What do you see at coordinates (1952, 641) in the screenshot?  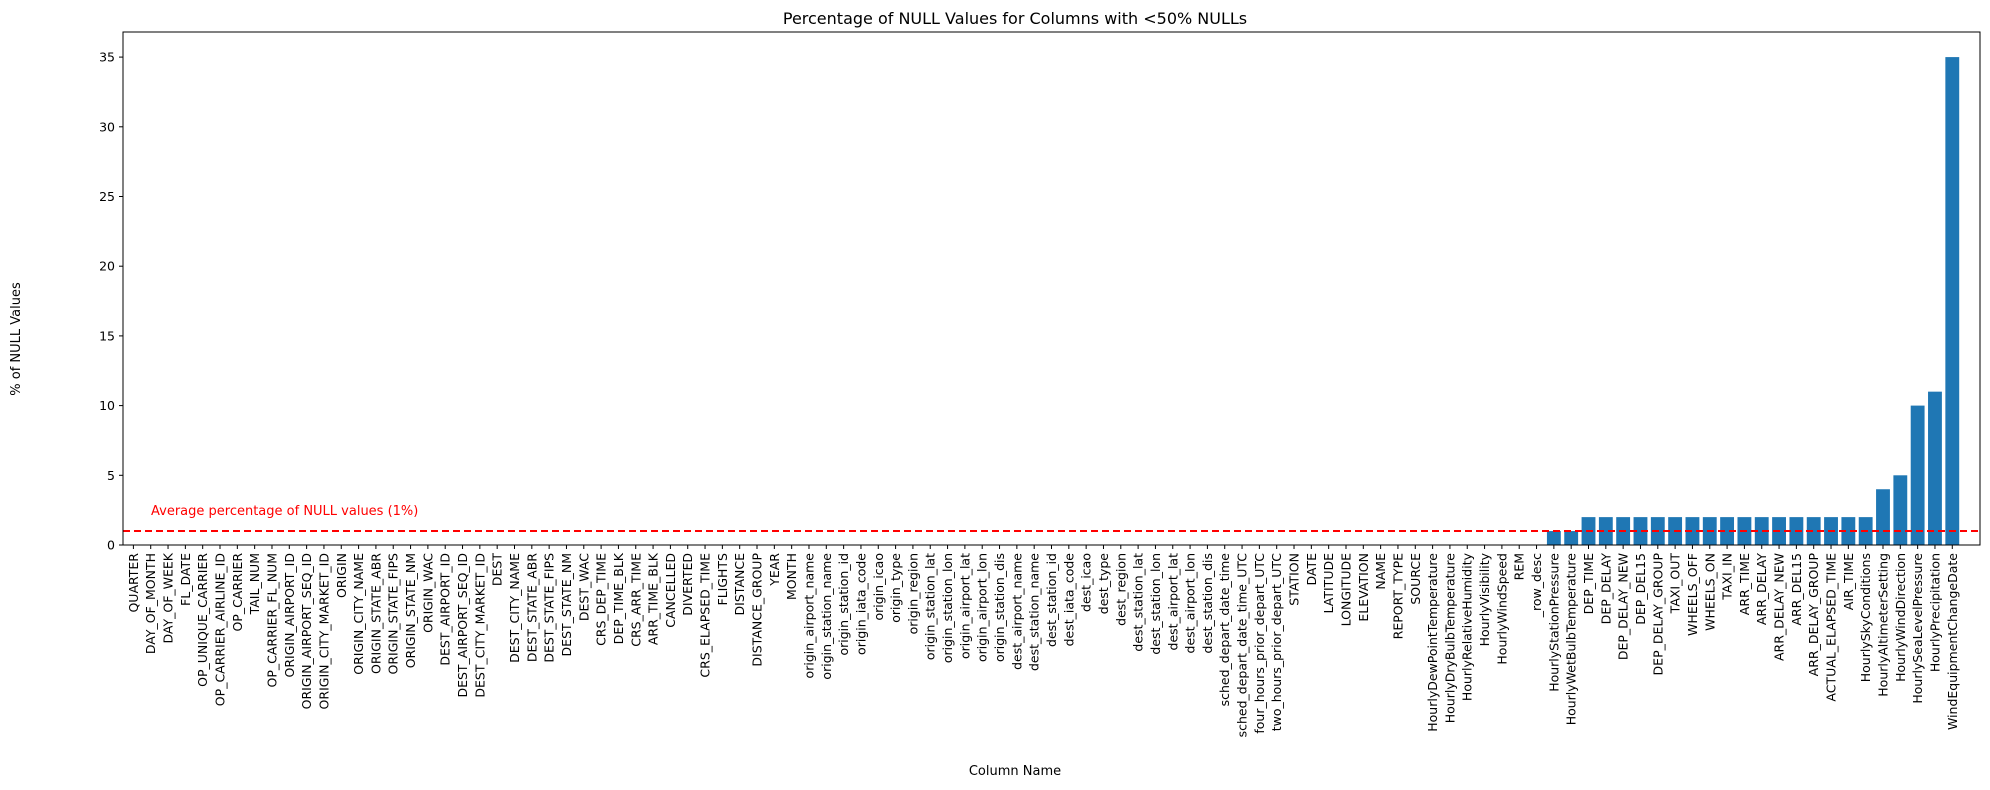 I see `x-tick-label: WindEquipmentChangeDate` at bounding box center [1952, 641].